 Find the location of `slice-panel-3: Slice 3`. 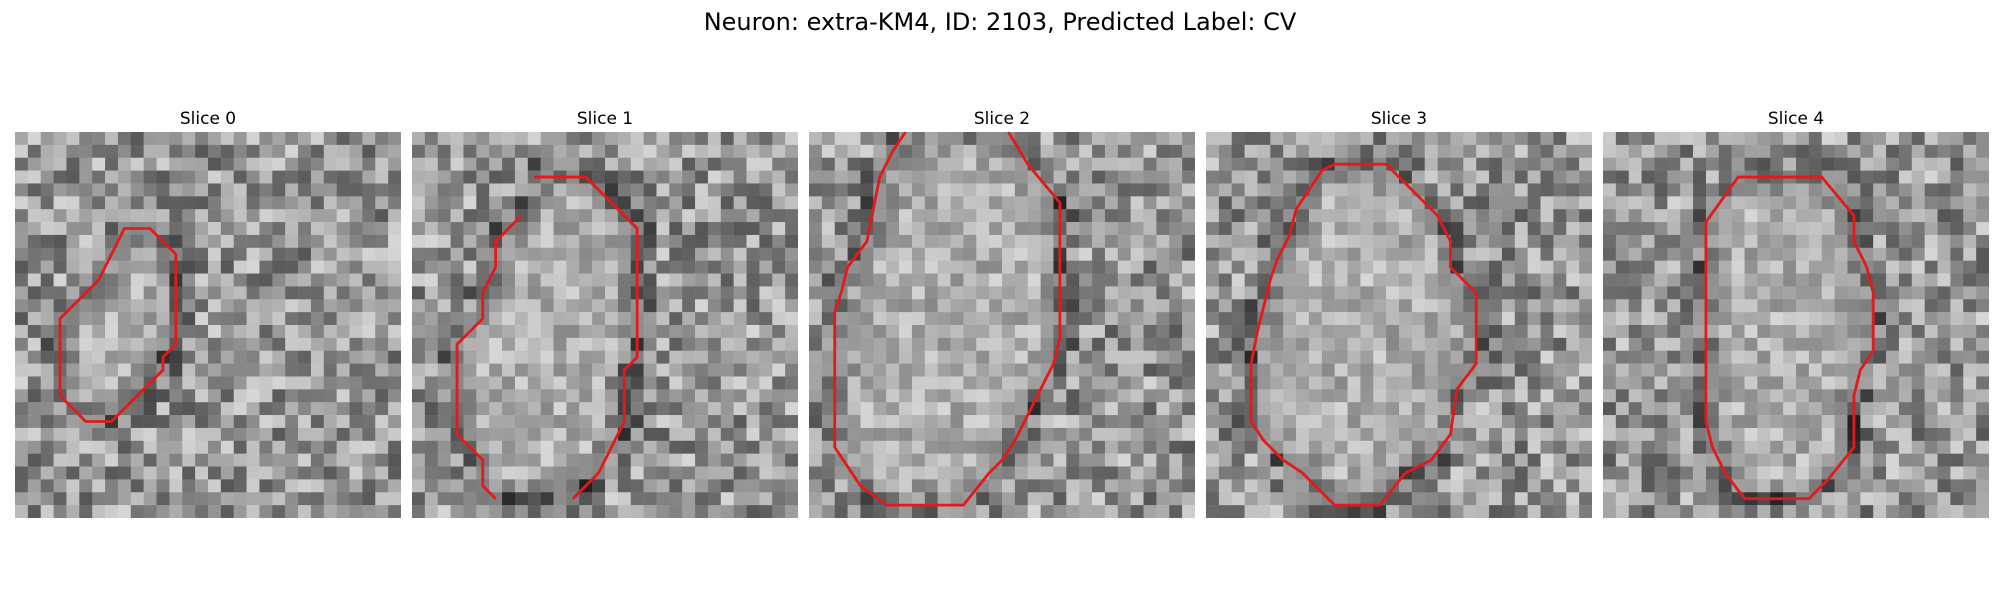

slice-panel-3: Slice 3 is located at coordinates (1399, 313).